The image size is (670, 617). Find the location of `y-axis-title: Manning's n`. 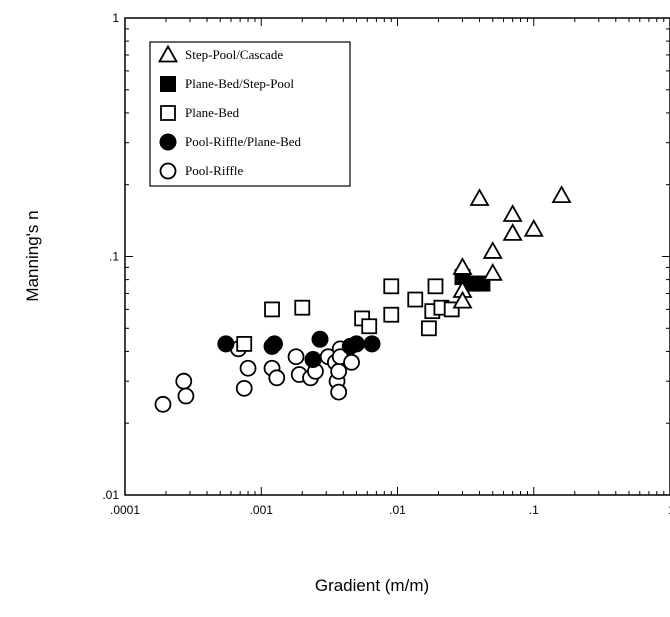

y-axis-title: Manning's n is located at coordinates (32, 255).